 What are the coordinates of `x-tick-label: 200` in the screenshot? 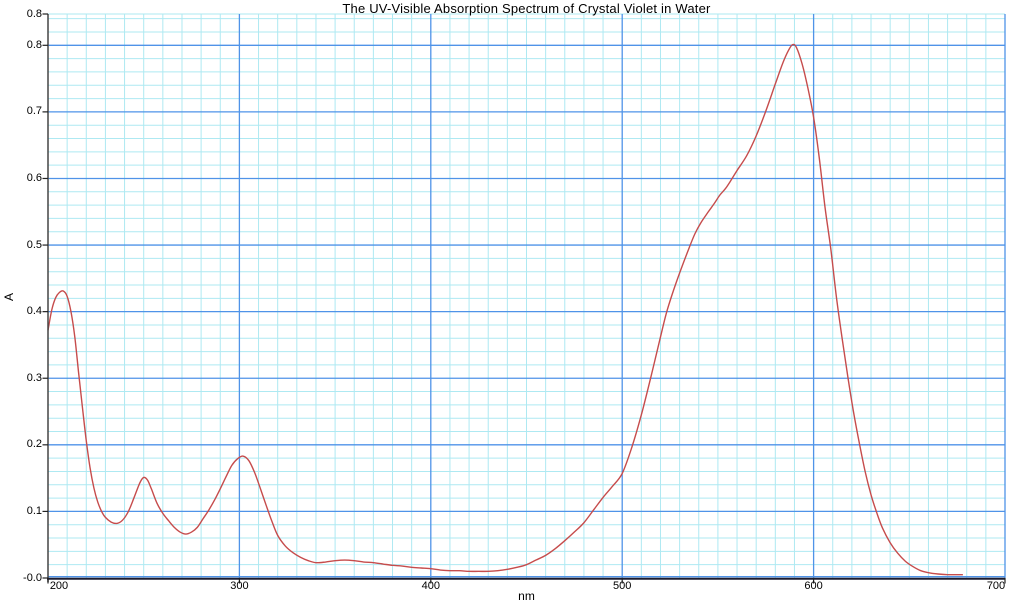 It's located at (59, 586).